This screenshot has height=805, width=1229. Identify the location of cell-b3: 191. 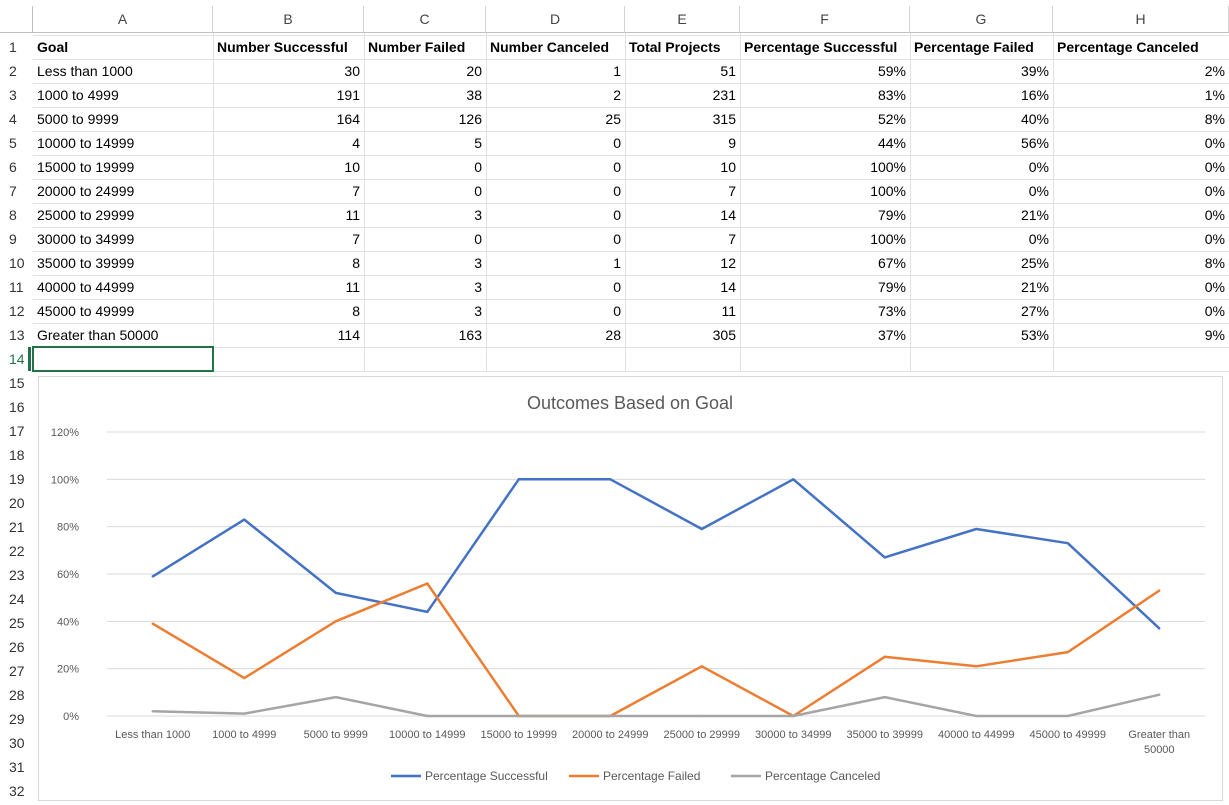
(348, 95).